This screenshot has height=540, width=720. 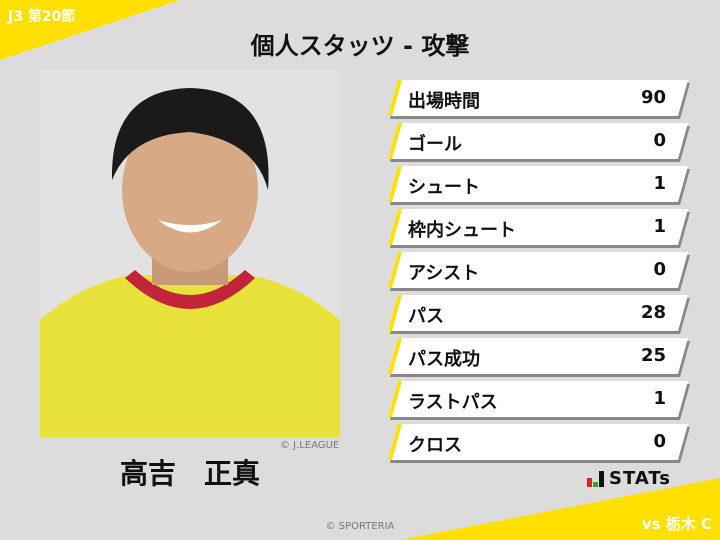 I want to click on stat-row: シュート 1, so click(x=538, y=184).